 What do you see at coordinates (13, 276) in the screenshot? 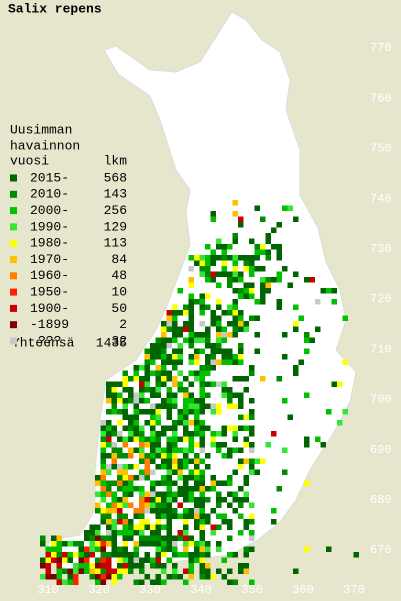
I see `legend-swatch` at bounding box center [13, 276].